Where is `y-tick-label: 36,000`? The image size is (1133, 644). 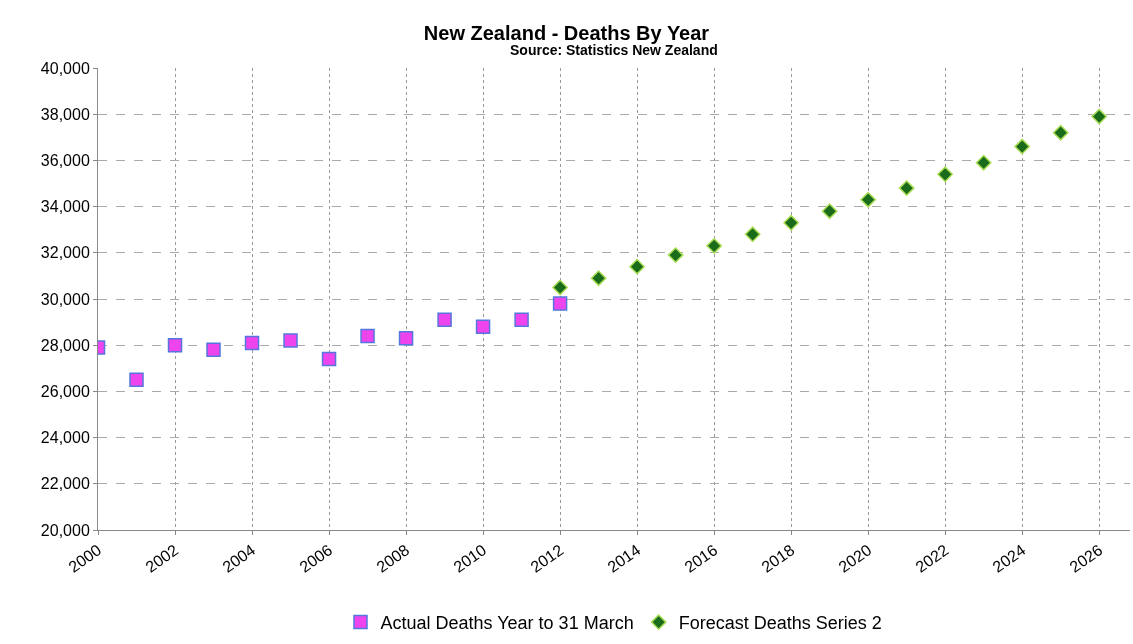 y-tick-label: 36,000 is located at coordinates (65, 160).